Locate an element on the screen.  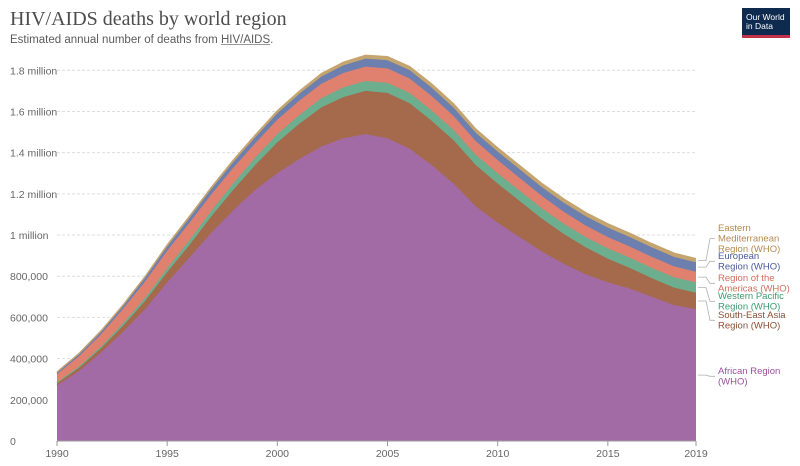
x-tick-label: 2019 is located at coordinates (696, 454).